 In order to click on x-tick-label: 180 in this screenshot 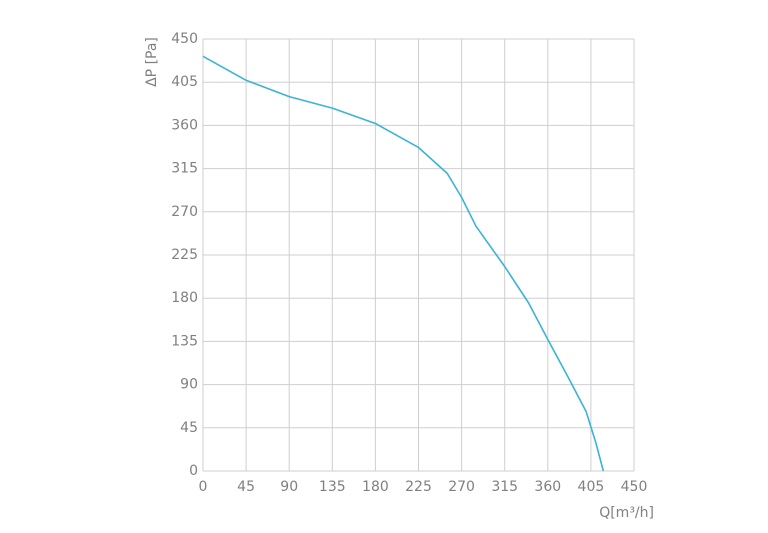, I will do `click(375, 487)`.